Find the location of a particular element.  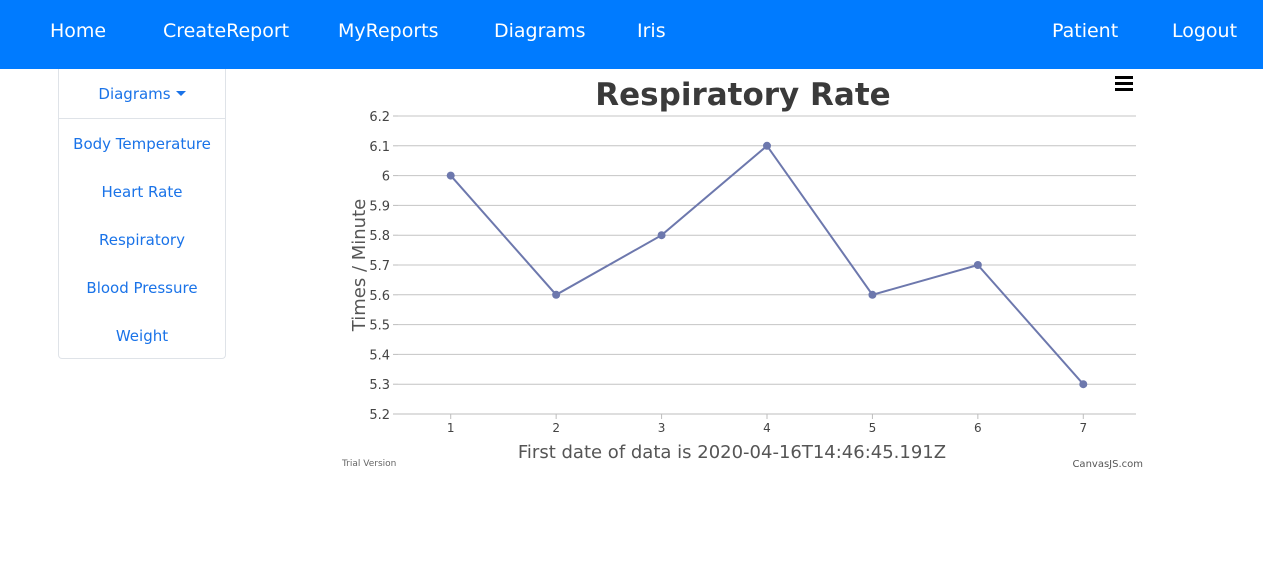

x-tick-label: 7 is located at coordinates (1083, 428).